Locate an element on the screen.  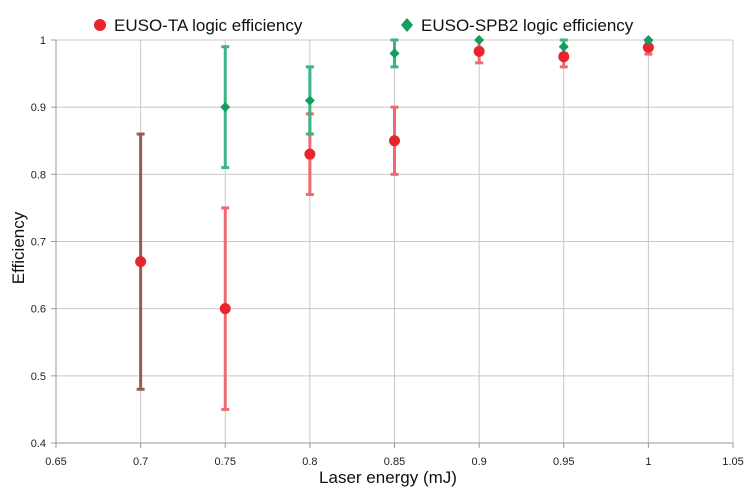
x-tick-label: 1 is located at coordinates (648, 462).